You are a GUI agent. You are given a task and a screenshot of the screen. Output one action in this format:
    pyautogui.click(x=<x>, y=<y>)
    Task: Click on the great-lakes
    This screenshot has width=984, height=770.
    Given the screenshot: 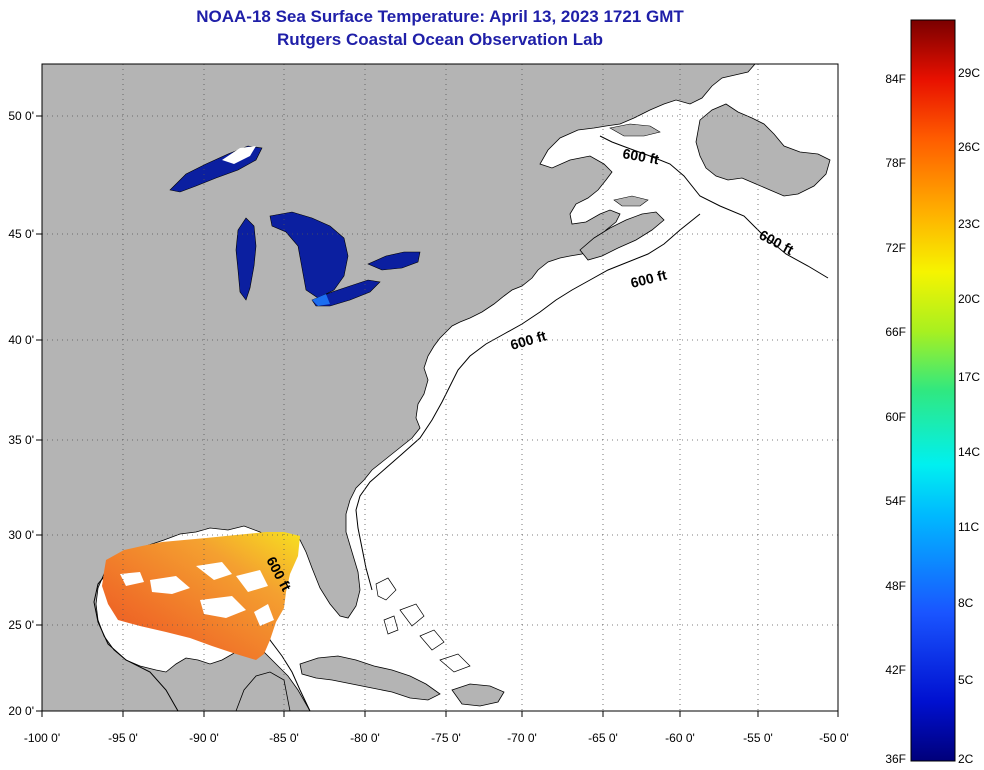 What is the action you would take?
    pyautogui.click(x=295, y=226)
    